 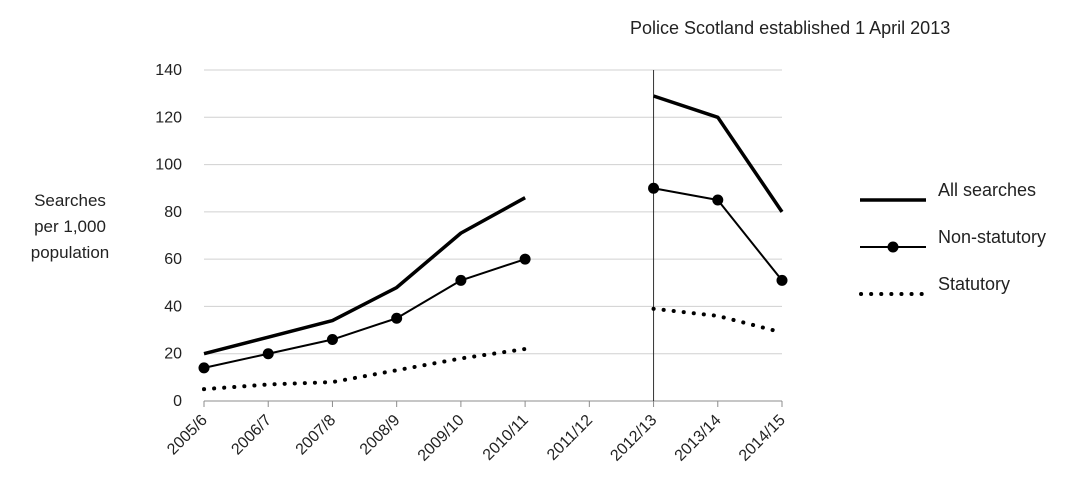 I want to click on x-tick-label-7: 2012/13, so click(x=633, y=438).